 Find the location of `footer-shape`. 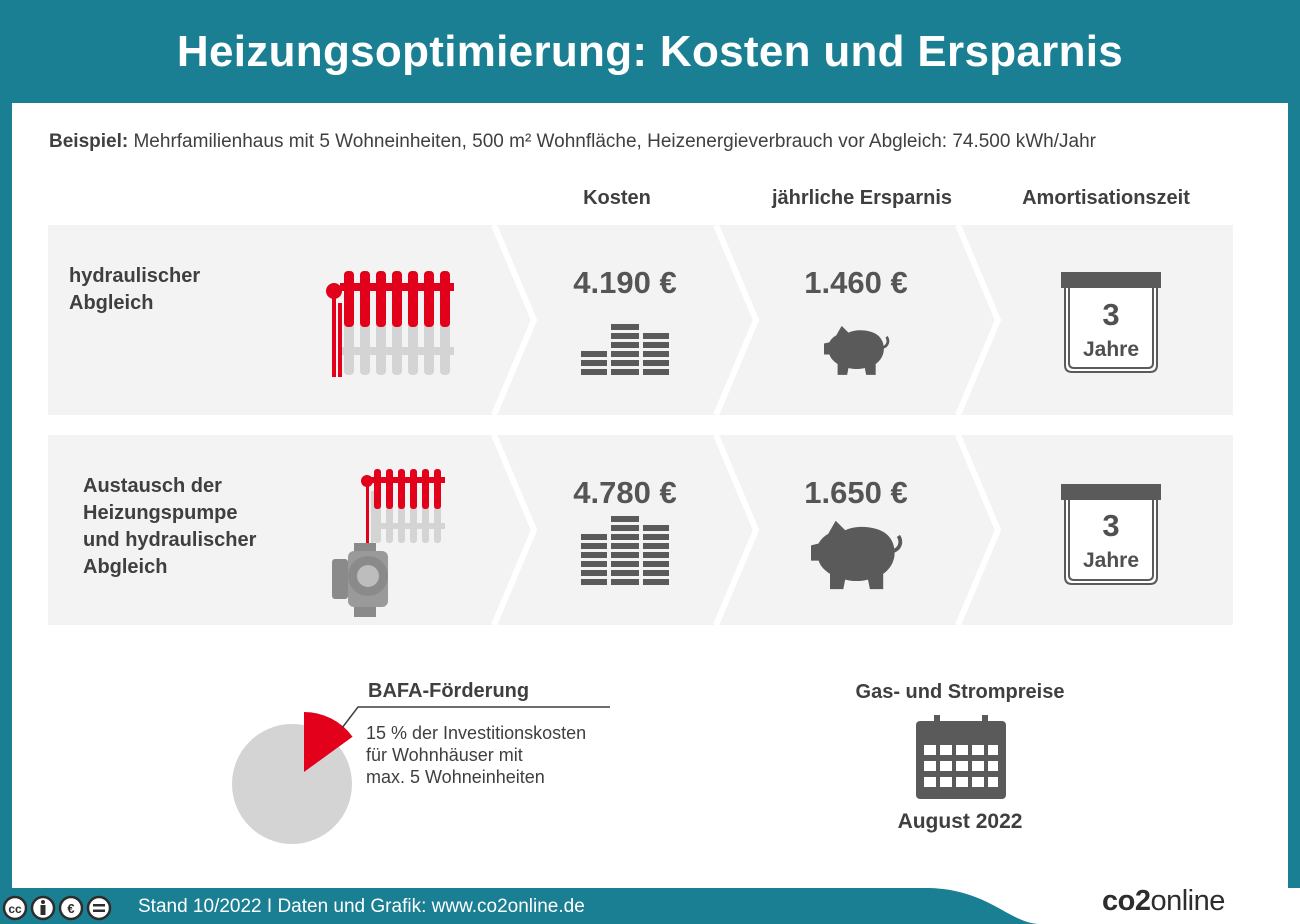

footer-shape is located at coordinates (1115, 906).